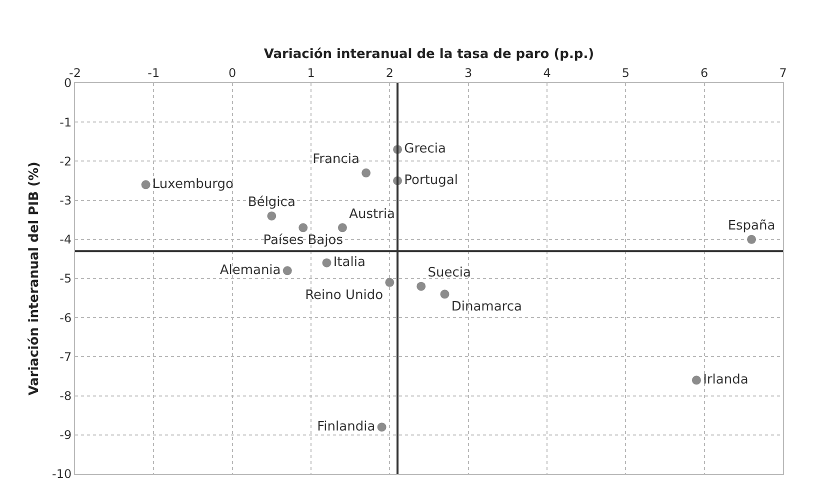  I want to click on data-label: Países Bajos, so click(303, 240).